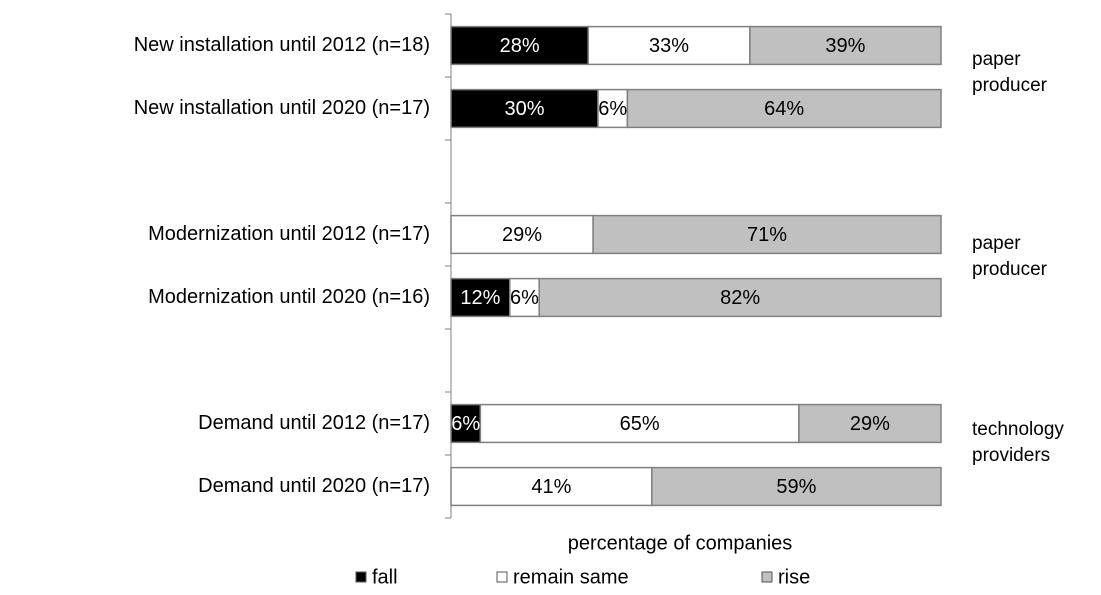  What do you see at coordinates (520, 46) in the screenshot?
I see `data-label: 28%` at bounding box center [520, 46].